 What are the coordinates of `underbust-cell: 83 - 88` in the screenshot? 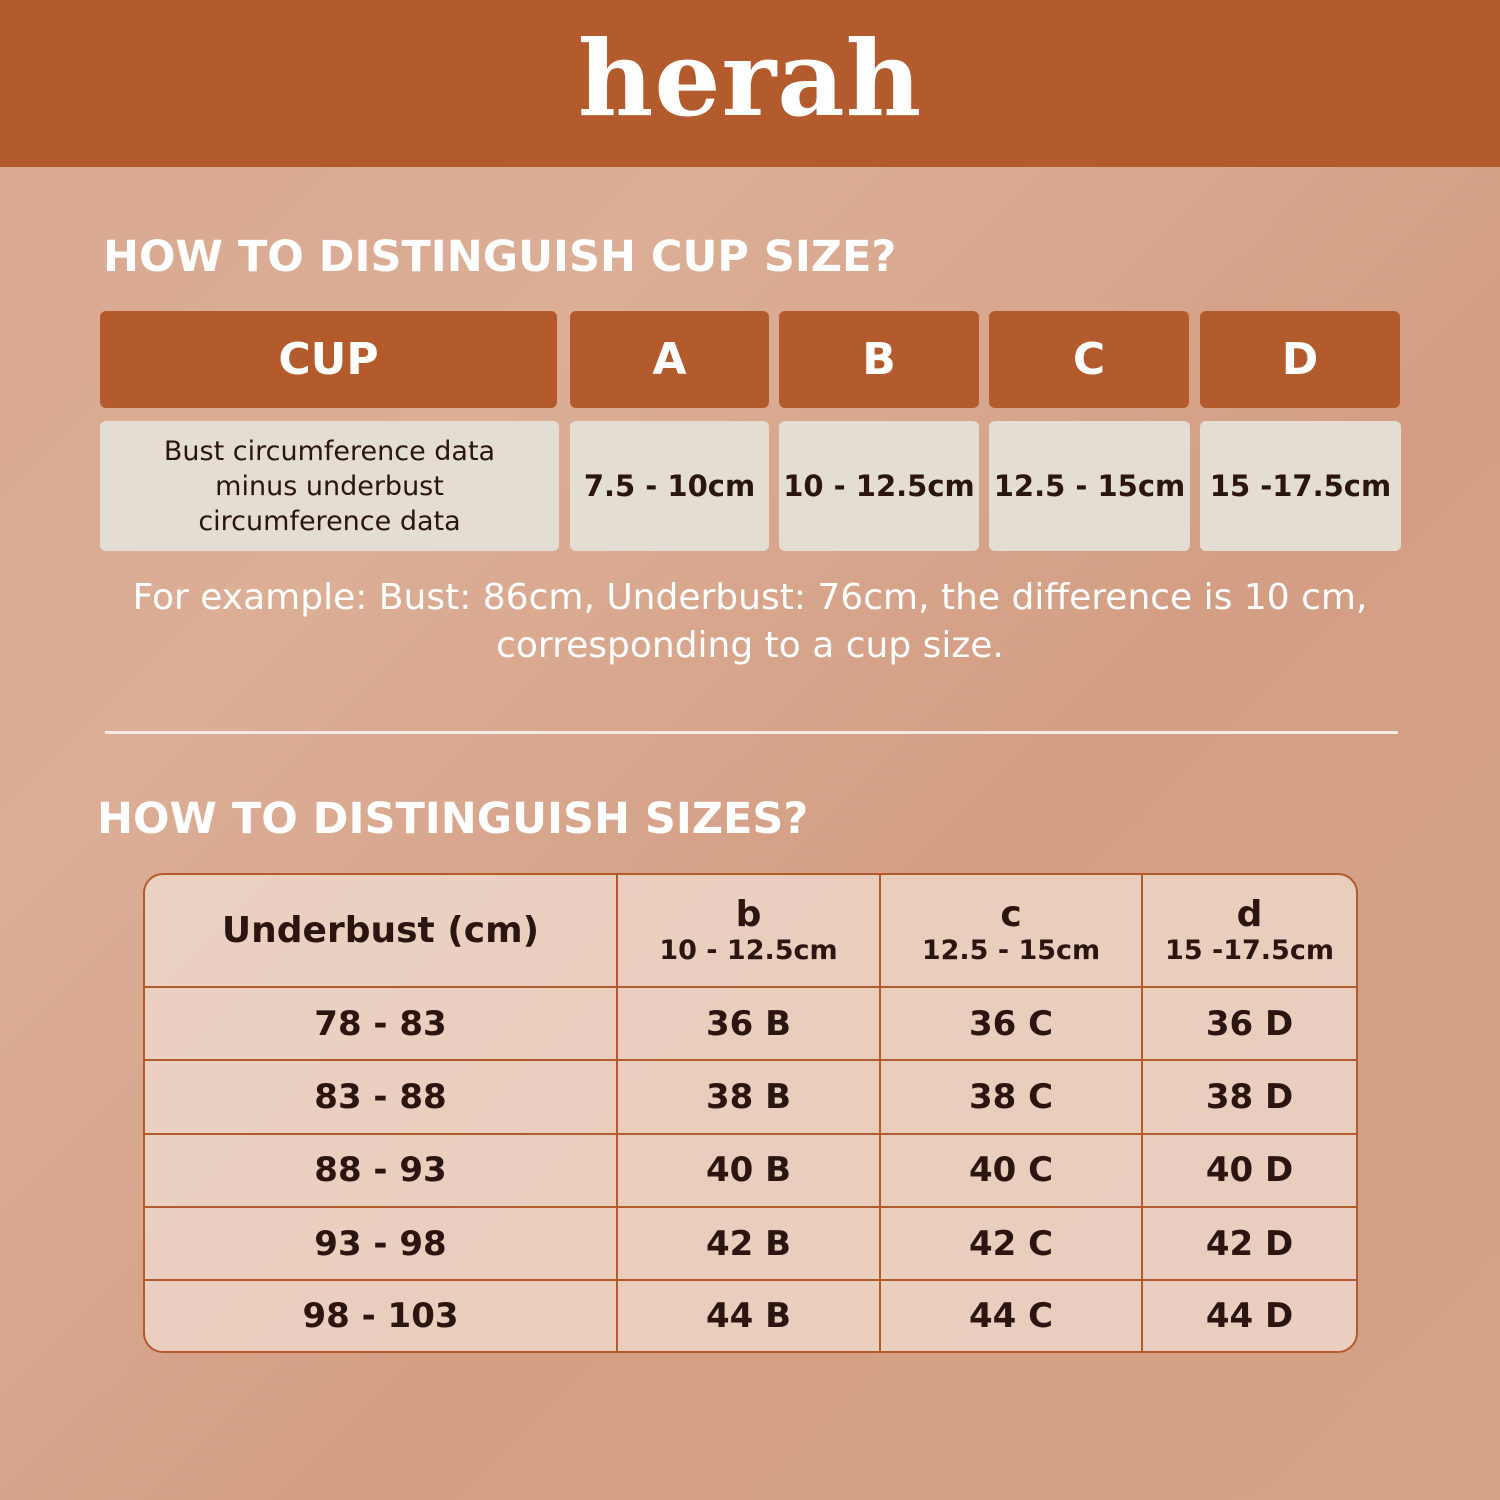 It's located at (381, 1098).